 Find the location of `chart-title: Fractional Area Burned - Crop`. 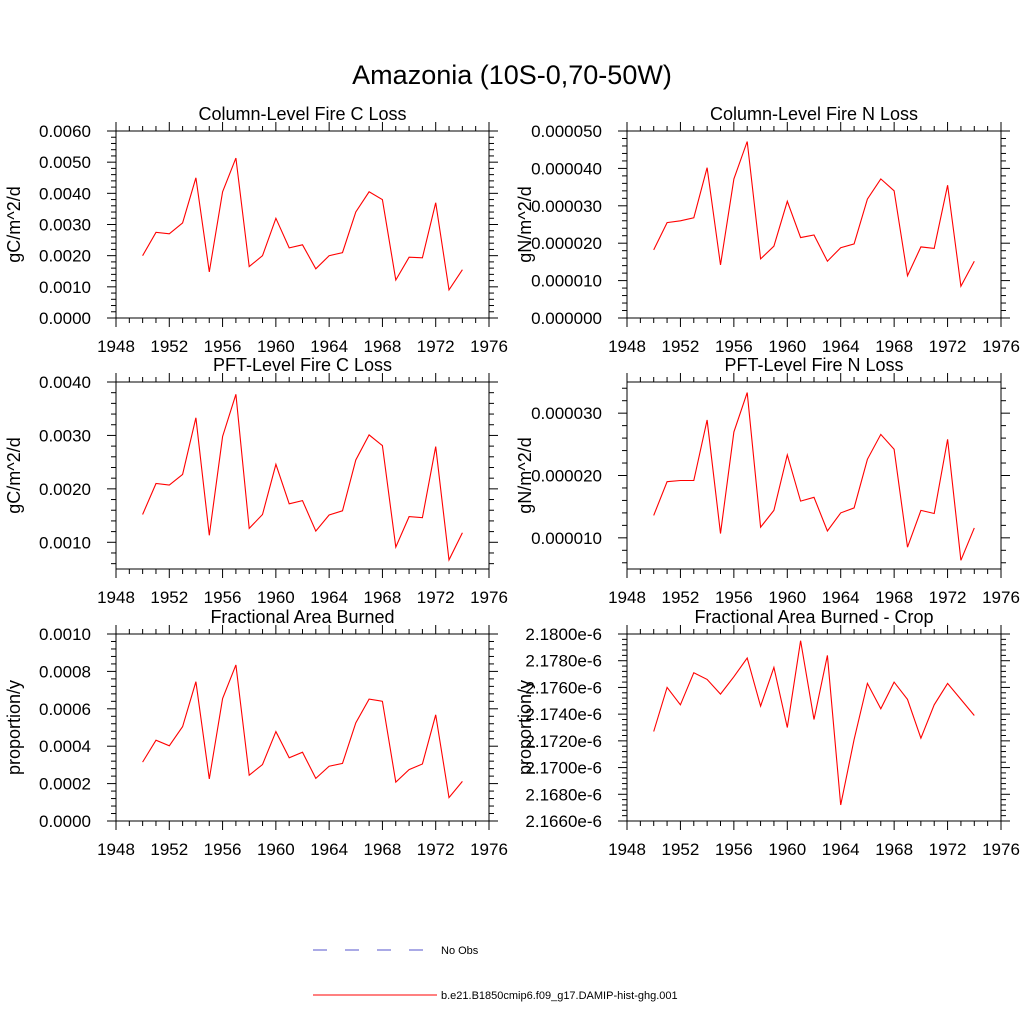

chart-title: Fractional Area Burned - Crop is located at coordinates (813, 617).